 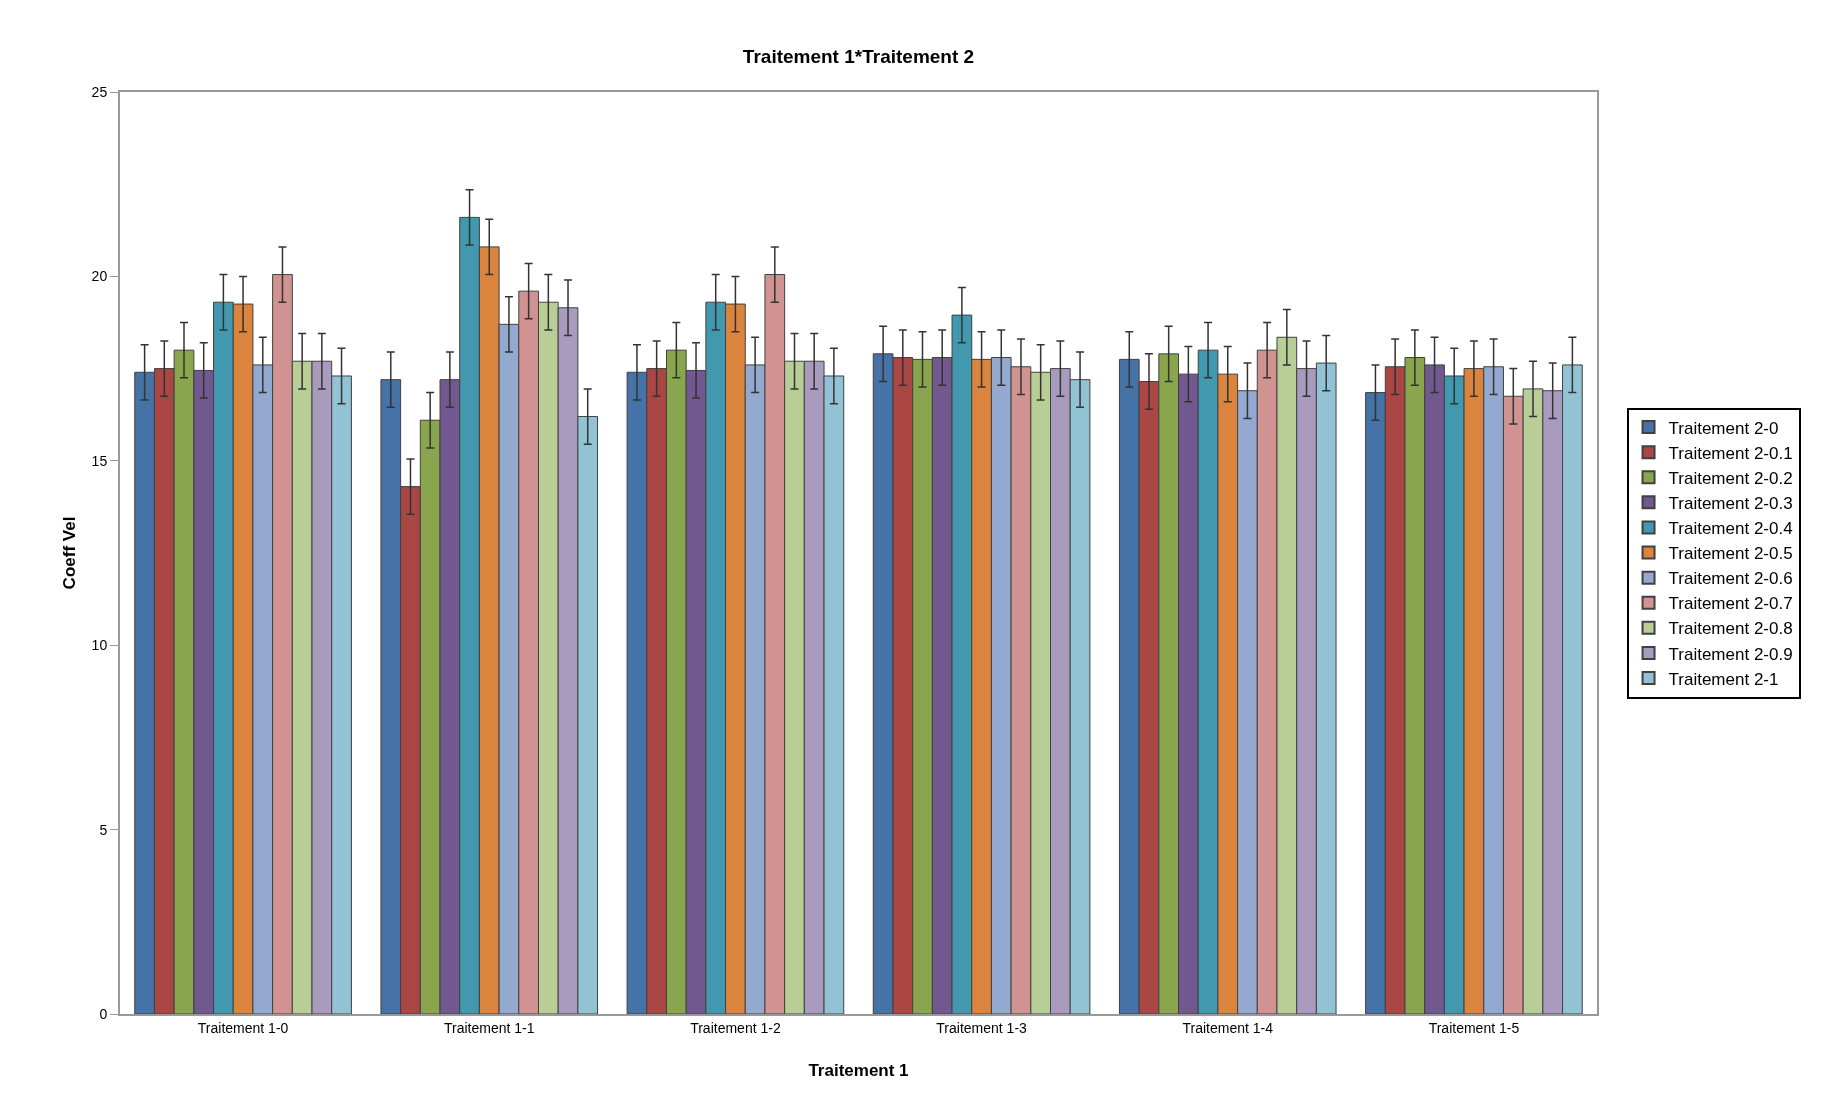 I want to click on x-tick-label: Traitement 1-5, so click(x=1474, y=1027).